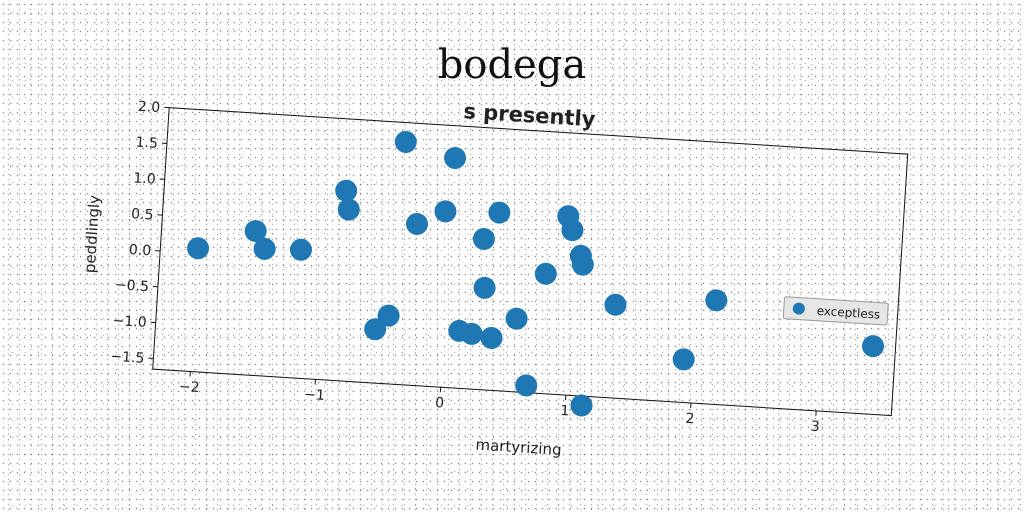 Image resolution: width=1024 pixels, height=512 pixels. What do you see at coordinates (127, 358) in the screenshot?
I see `y-tick-label: −1.5` at bounding box center [127, 358].